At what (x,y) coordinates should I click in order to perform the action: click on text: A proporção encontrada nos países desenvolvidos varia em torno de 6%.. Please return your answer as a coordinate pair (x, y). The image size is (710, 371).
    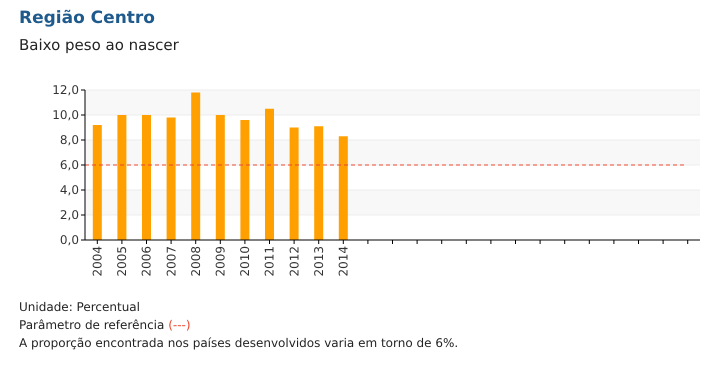
    Looking at the image, I should click on (238, 343).